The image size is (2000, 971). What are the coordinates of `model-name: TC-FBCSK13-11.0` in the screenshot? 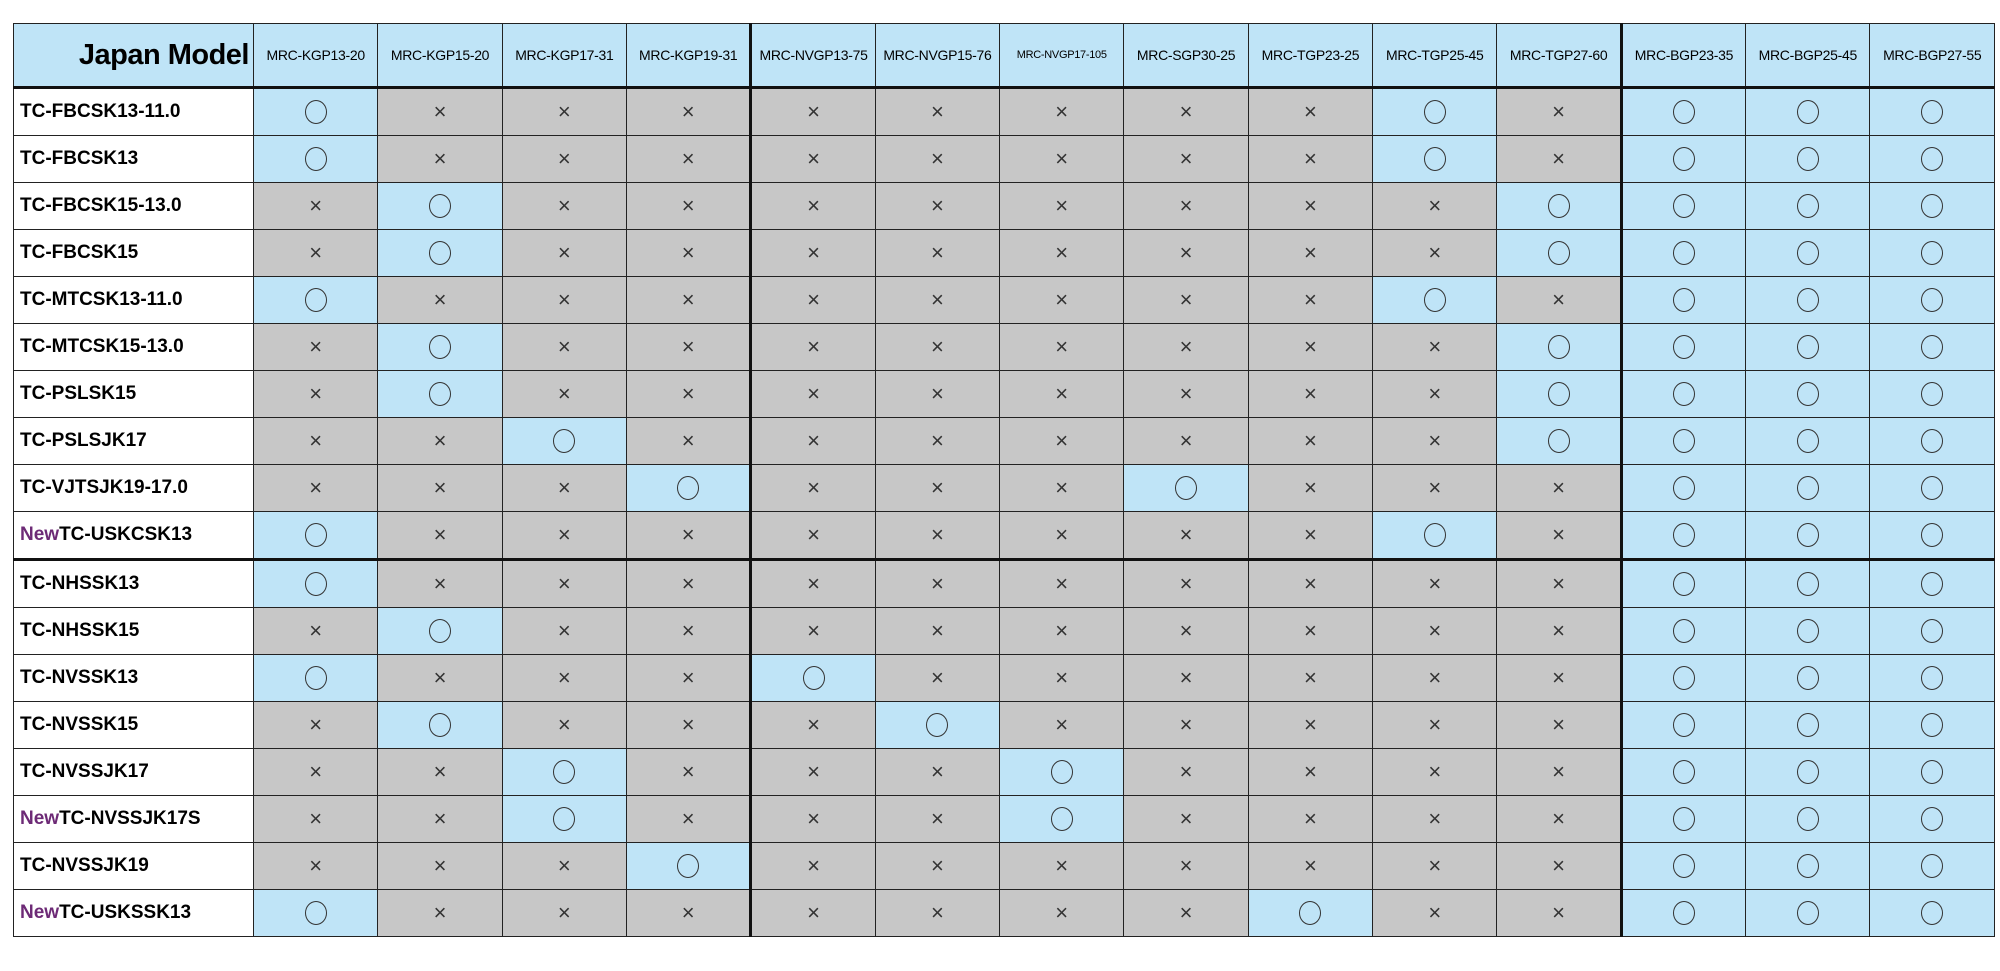 It's located at (100, 111).